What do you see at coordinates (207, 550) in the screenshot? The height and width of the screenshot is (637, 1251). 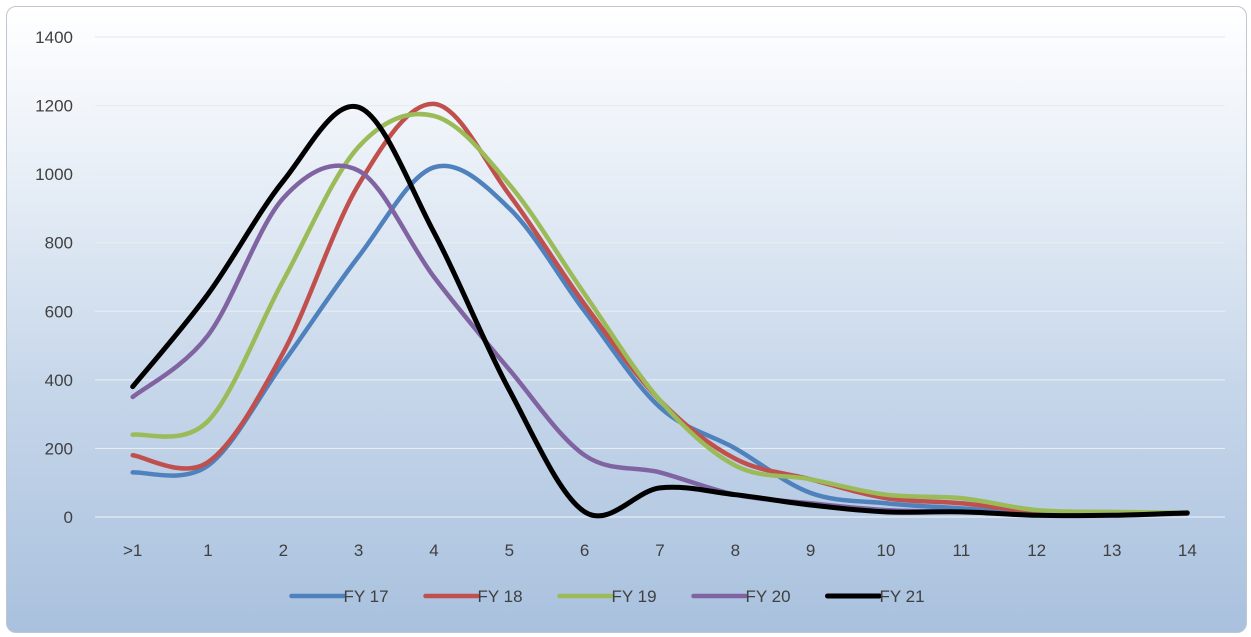 I see `x-tick-label: 1` at bounding box center [207, 550].